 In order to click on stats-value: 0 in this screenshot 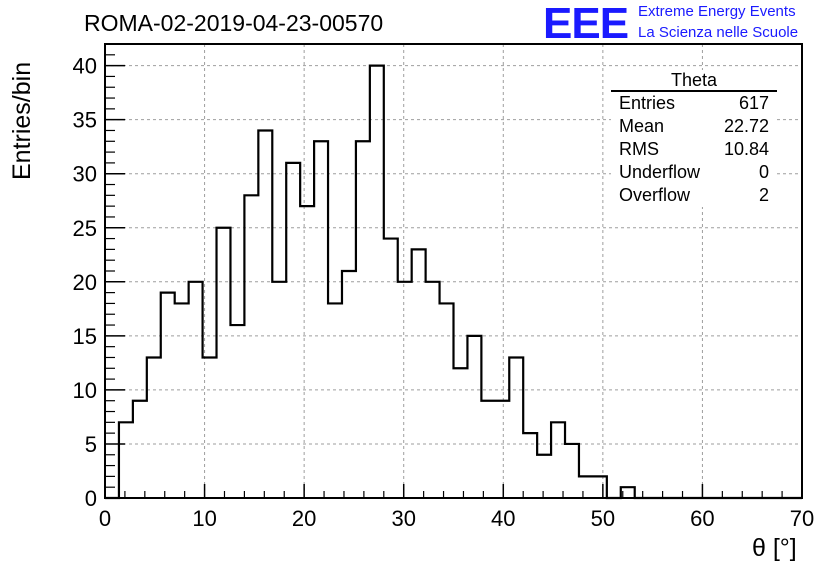, I will do `click(763, 172)`.